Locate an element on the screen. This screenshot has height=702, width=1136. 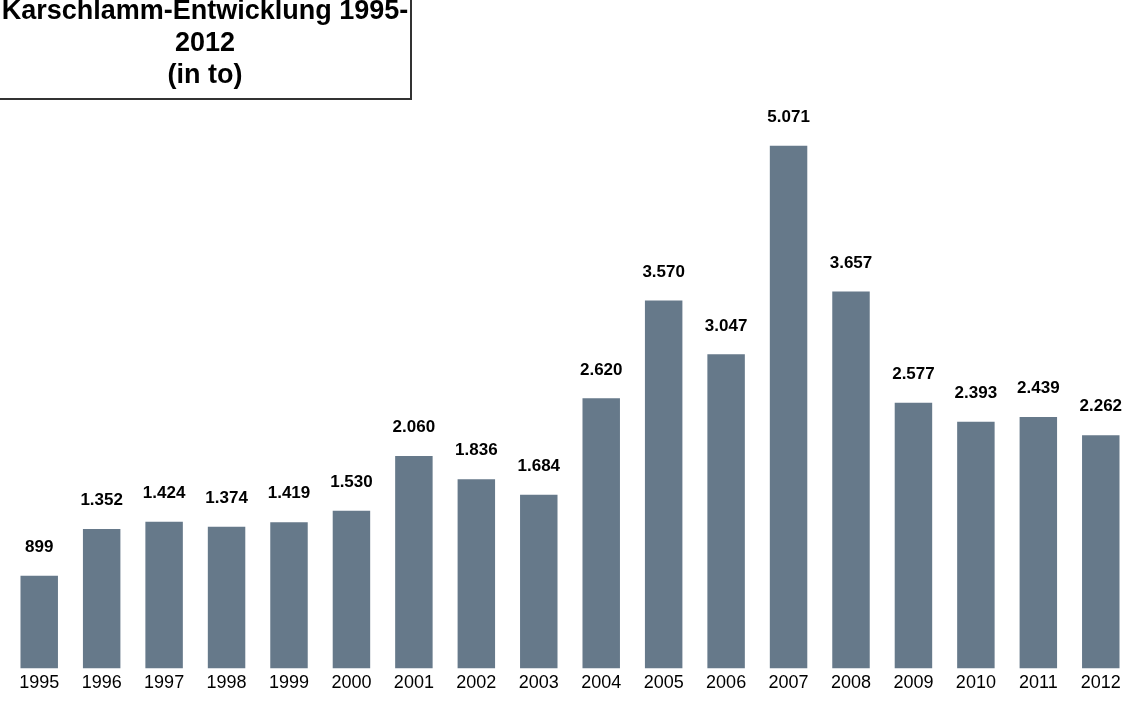
data-label: 1.424 is located at coordinates (164, 492).